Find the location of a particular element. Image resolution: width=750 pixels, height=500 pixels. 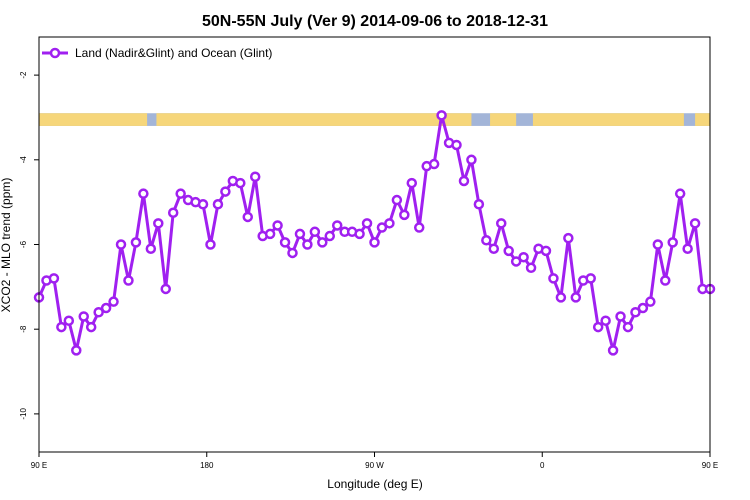

y-tick-label: -8 is located at coordinates (23, 329).